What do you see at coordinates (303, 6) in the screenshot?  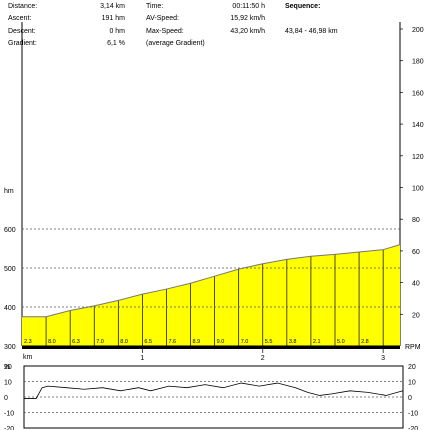 I see `sequence-label: Sequence:` at bounding box center [303, 6].